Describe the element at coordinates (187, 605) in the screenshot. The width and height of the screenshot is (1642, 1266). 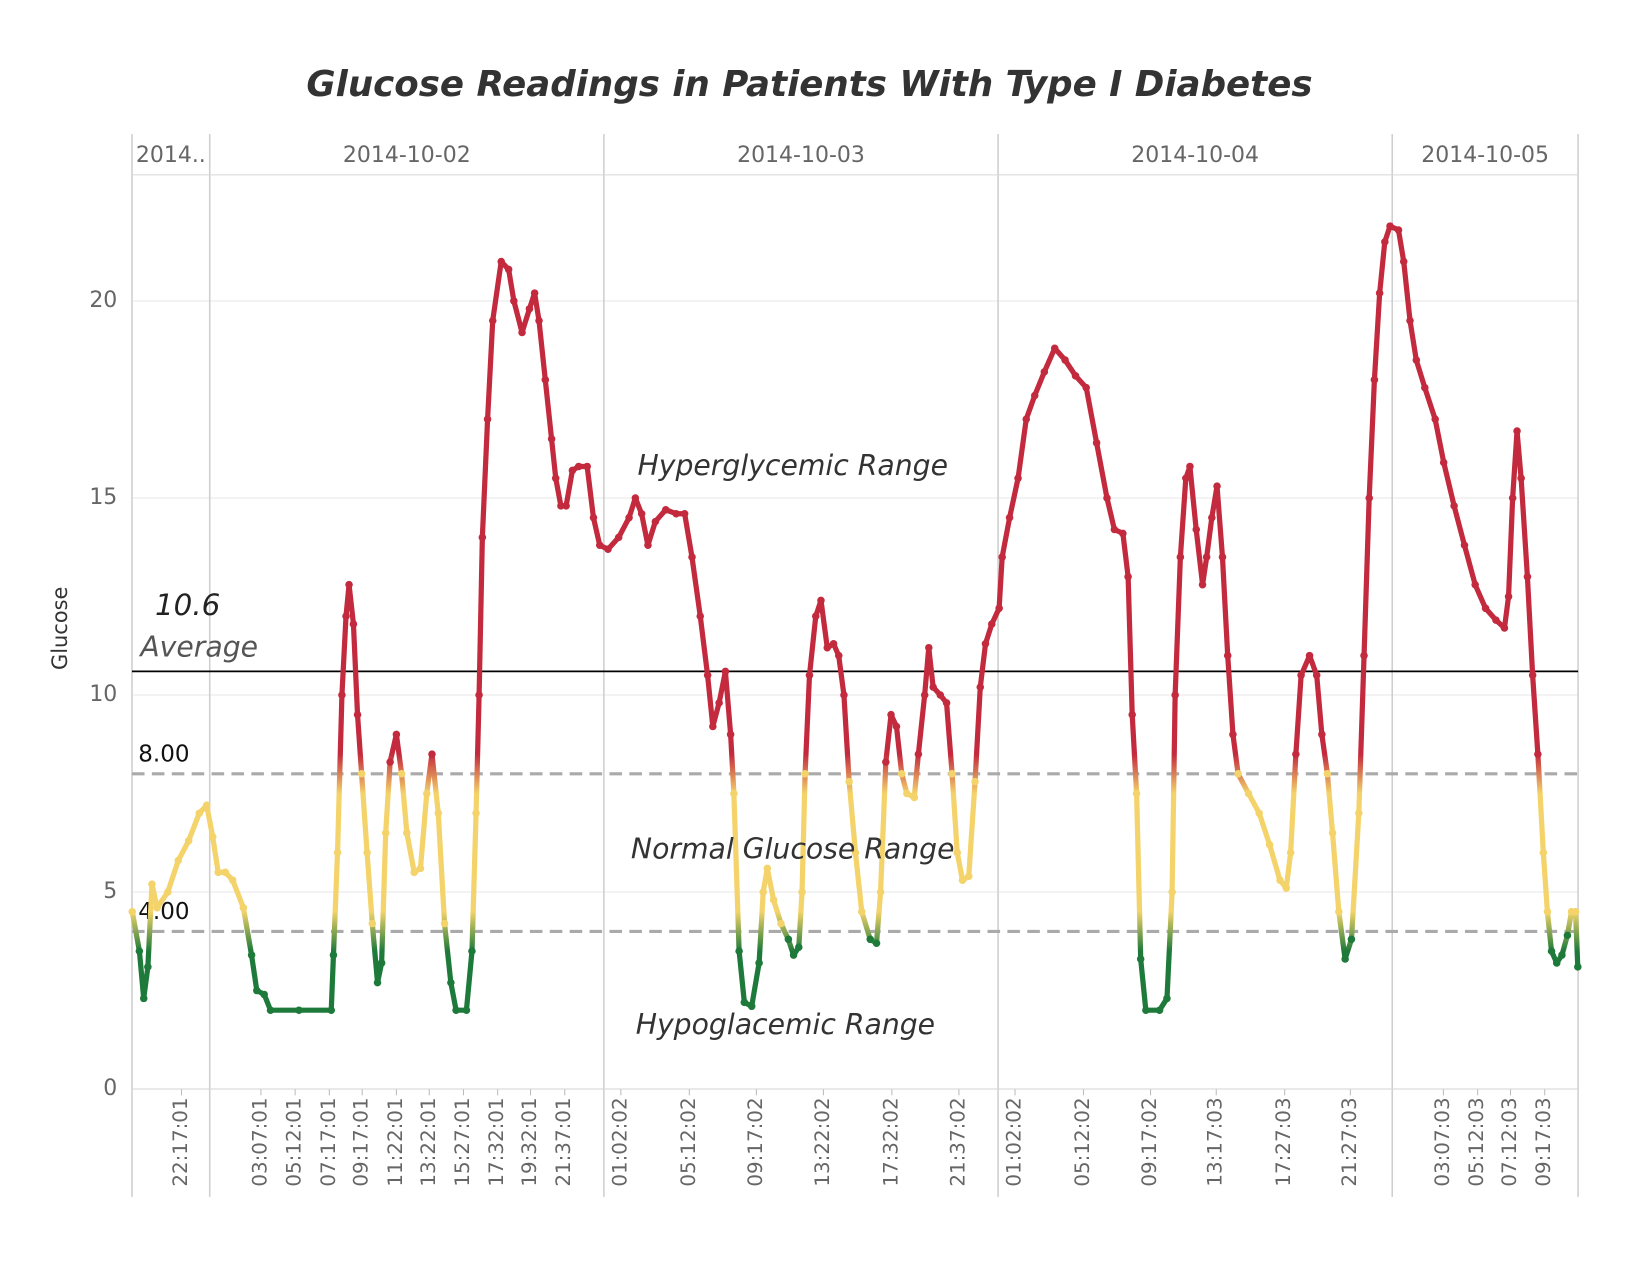
I see `reference-label: 10.6` at that location.